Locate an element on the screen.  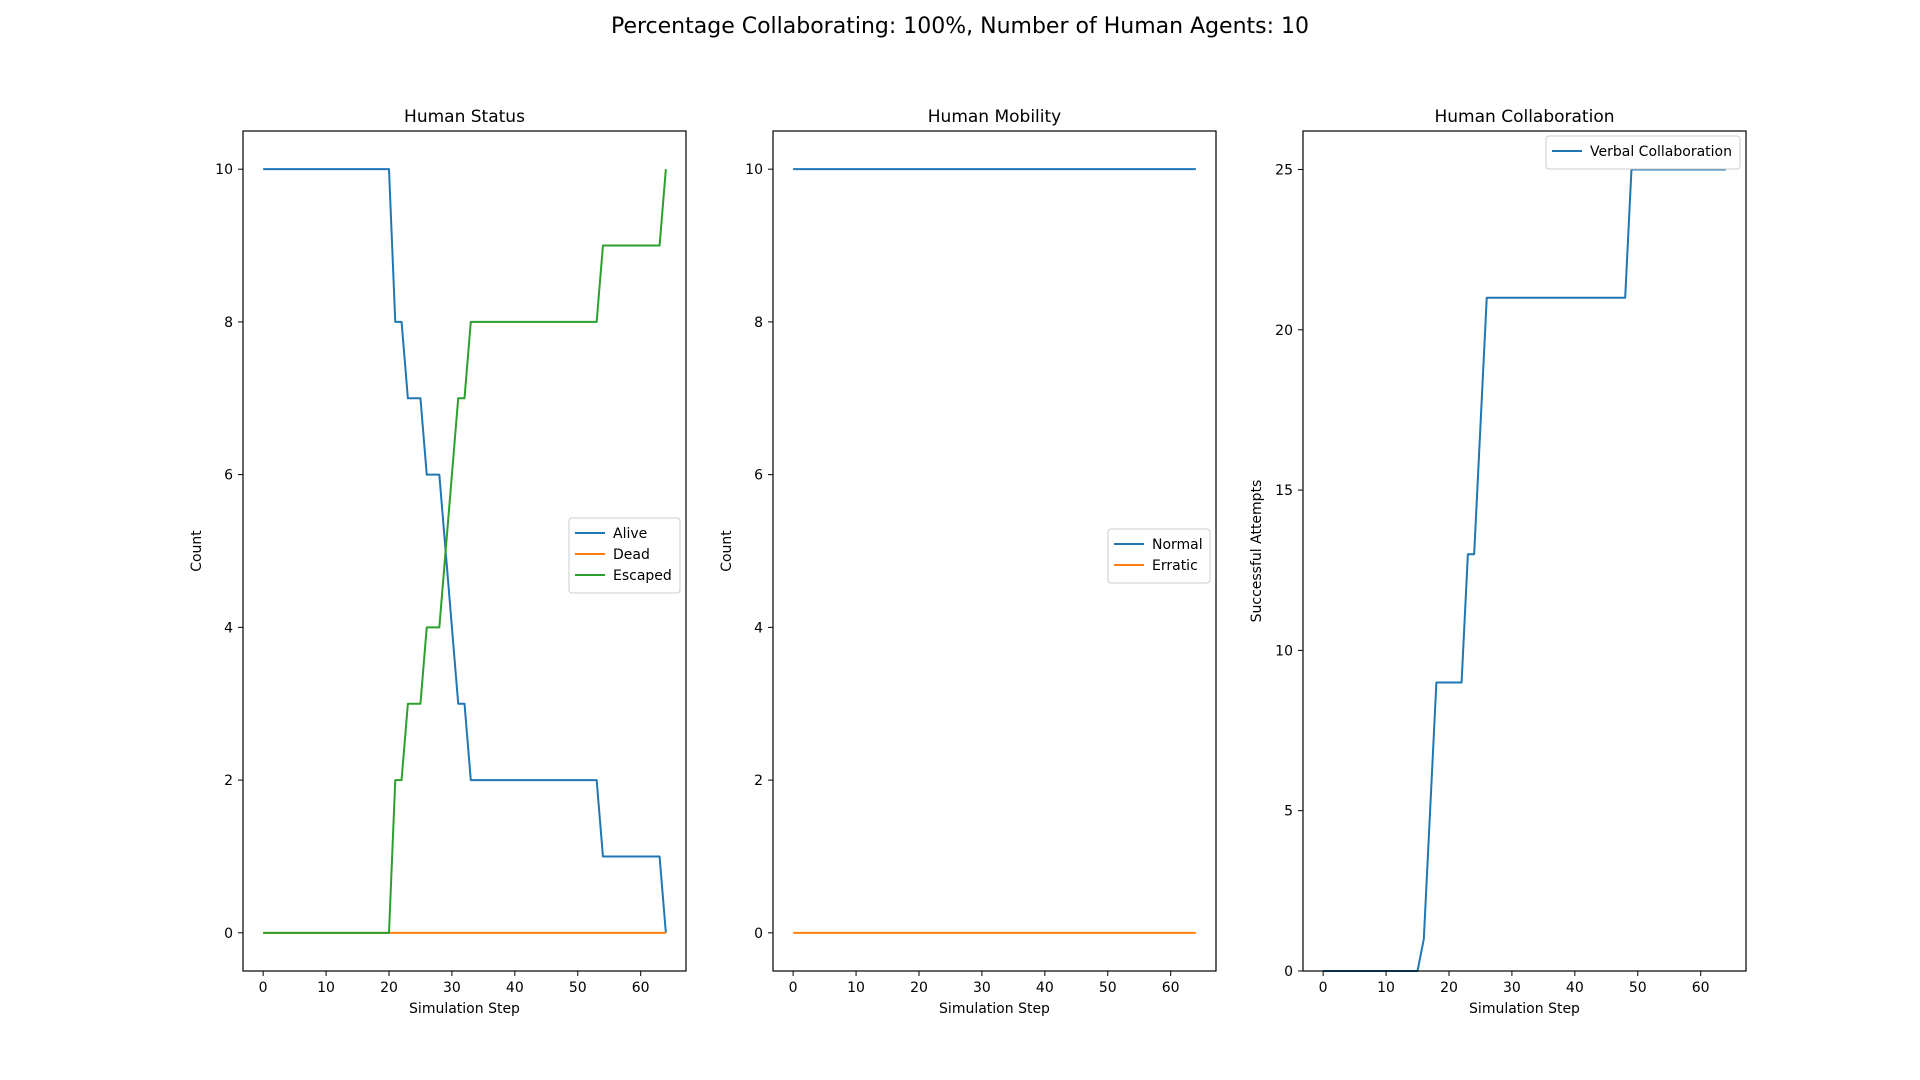
series-line-escaped is located at coordinates (465, 551).